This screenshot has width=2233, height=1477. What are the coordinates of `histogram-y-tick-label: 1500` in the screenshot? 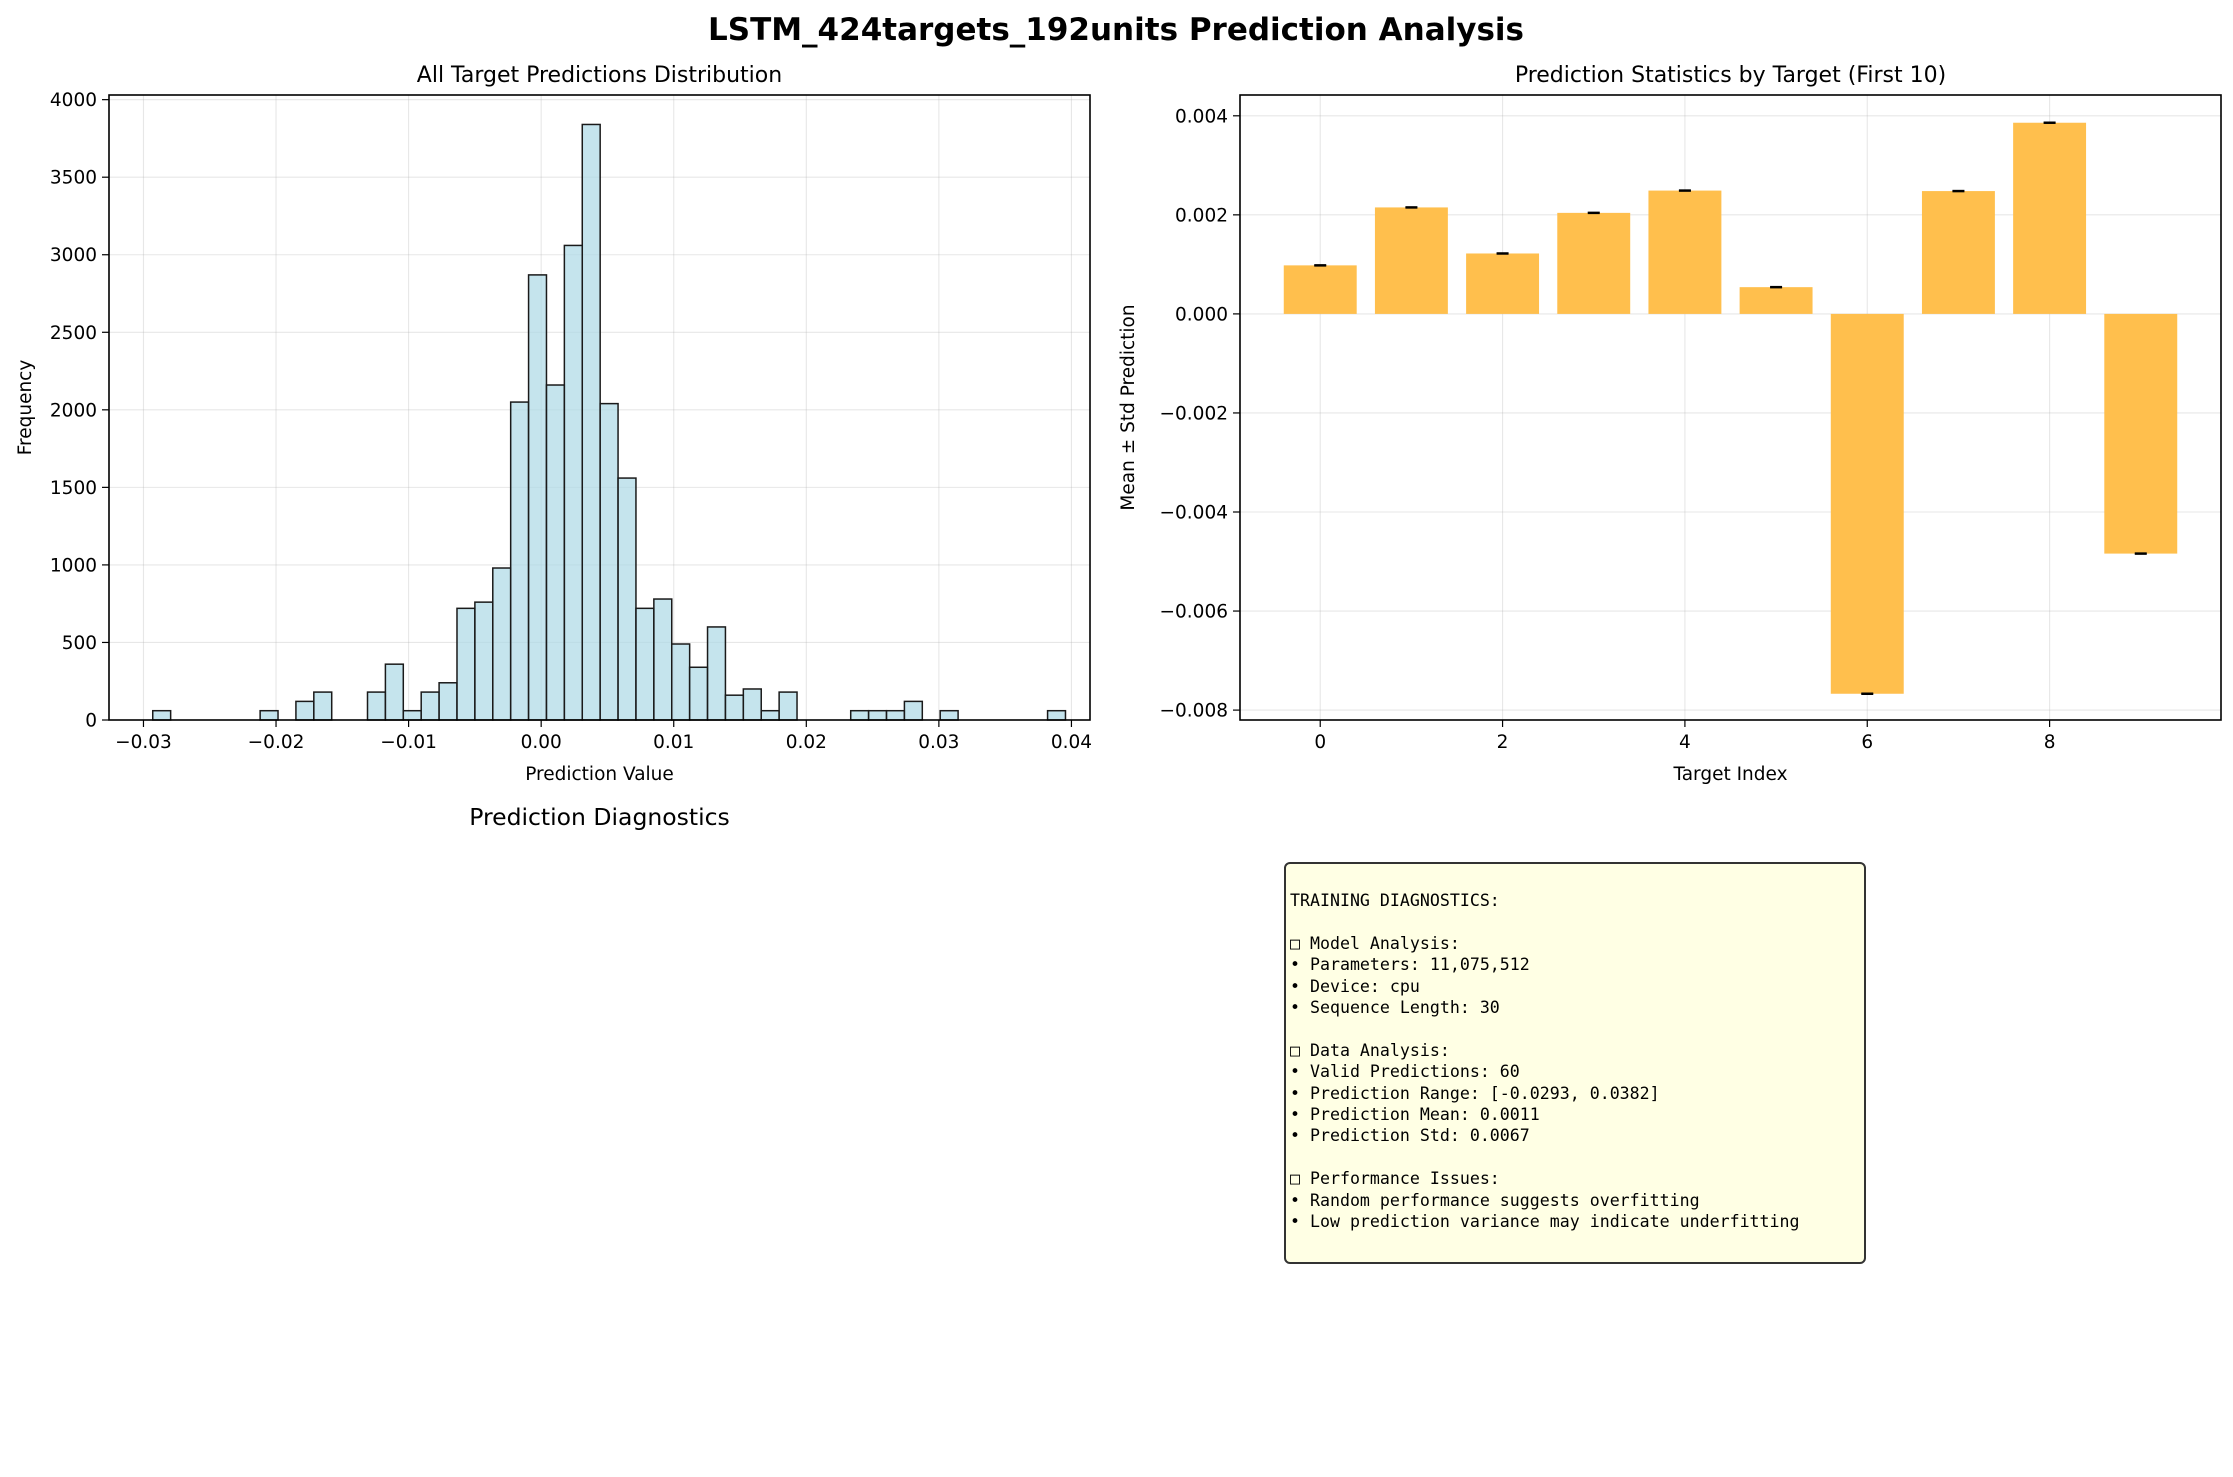 It's located at (73, 488).